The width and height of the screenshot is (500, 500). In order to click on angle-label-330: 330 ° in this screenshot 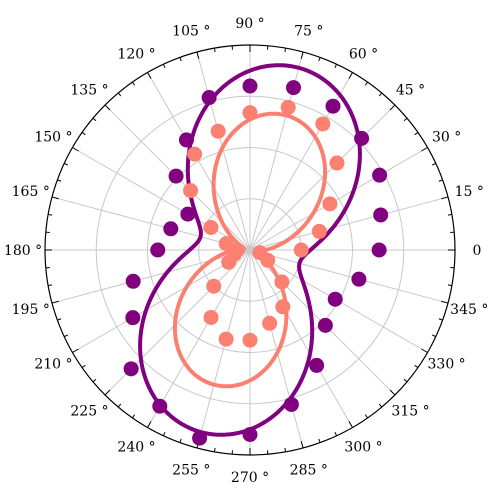, I will do `click(447, 365)`.